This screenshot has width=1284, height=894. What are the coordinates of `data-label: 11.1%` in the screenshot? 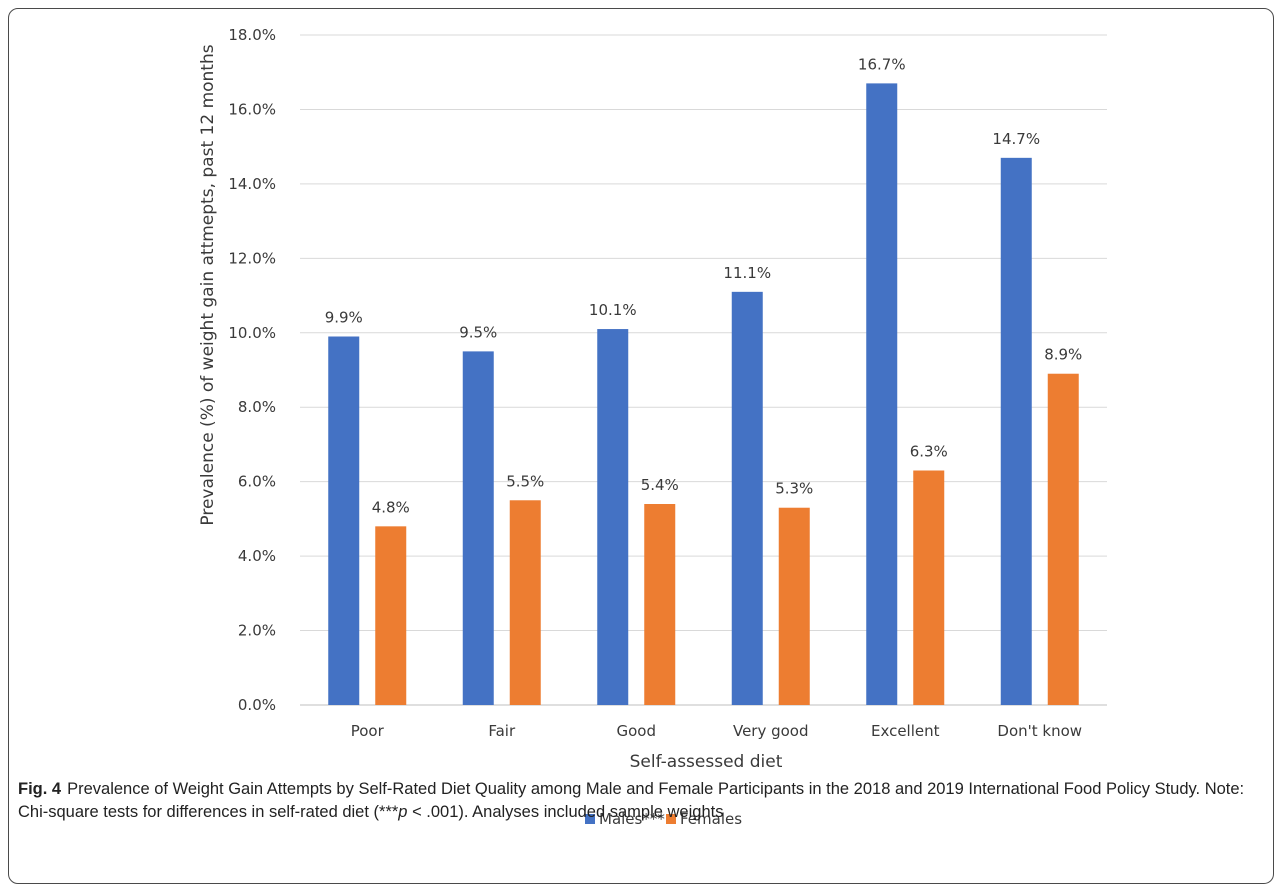 It's located at (747, 273).